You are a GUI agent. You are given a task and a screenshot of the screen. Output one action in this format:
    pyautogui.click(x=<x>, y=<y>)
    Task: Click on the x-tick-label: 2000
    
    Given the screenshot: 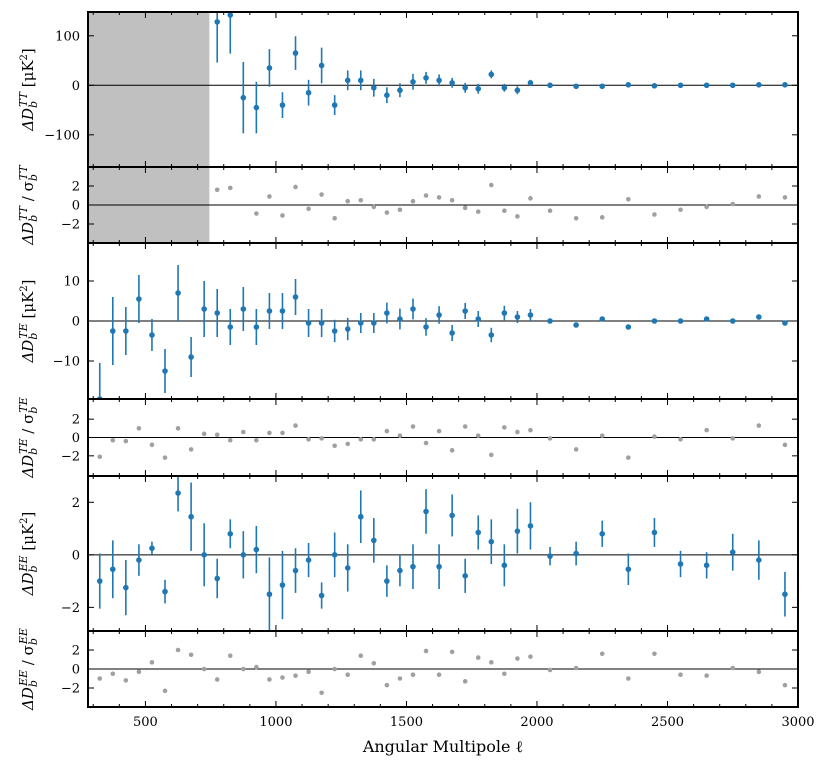 What is the action you would take?
    pyautogui.click(x=536, y=722)
    